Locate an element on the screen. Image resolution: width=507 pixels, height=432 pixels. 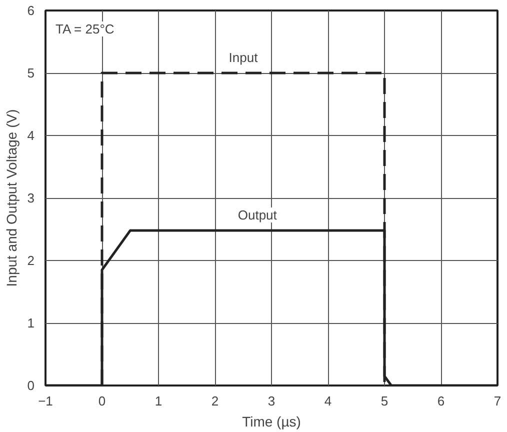
y-tick-label: 1 is located at coordinates (31, 323).